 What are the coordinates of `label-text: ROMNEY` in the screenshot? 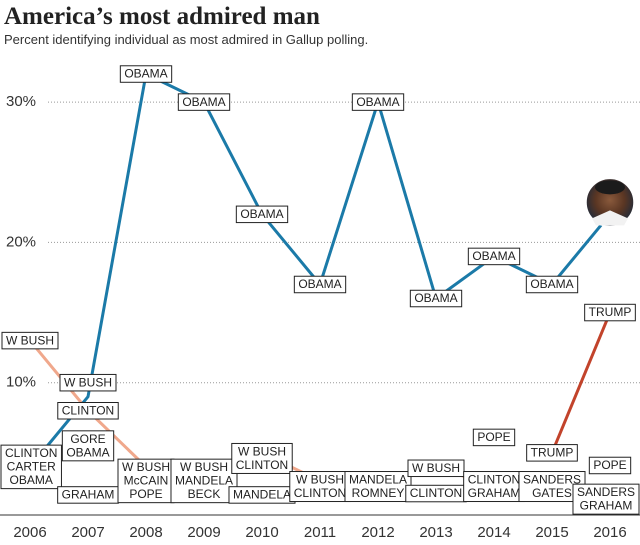 It's located at (378, 493).